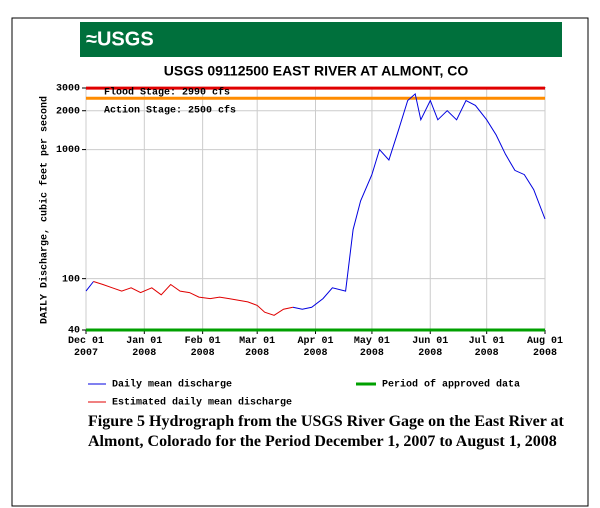 This screenshot has width=600, height=508. Describe the element at coordinates (68, 150) in the screenshot. I see `y-tick-label: 1000` at that location.